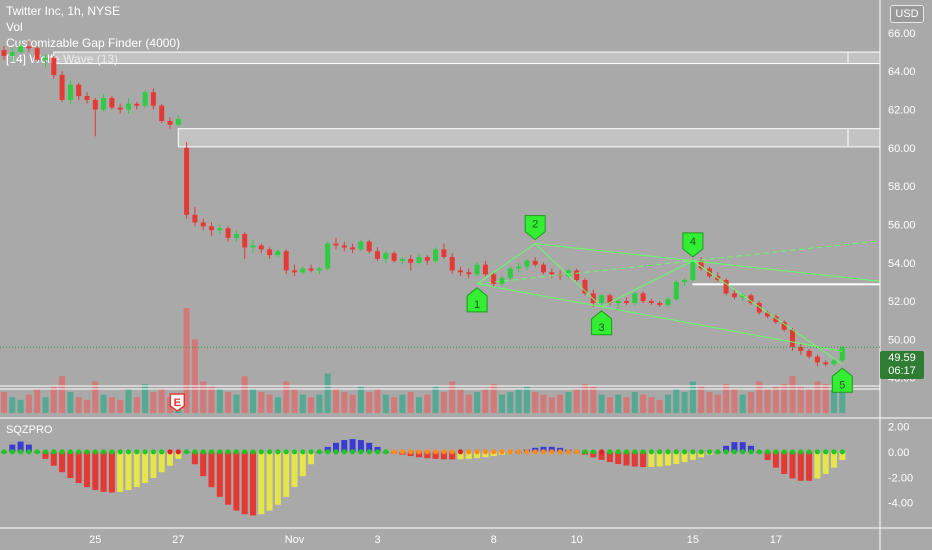  I want to click on legend-vol: Vol, so click(14, 27).